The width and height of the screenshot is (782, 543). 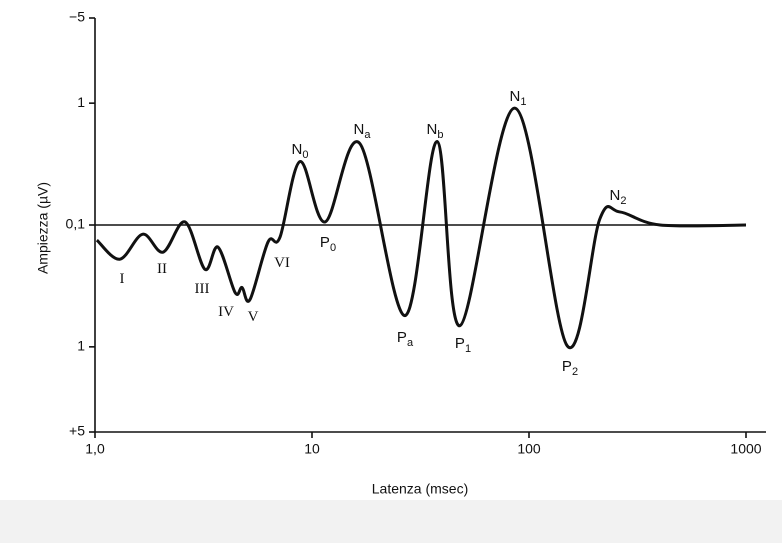 I want to click on peak-label: P1, so click(x=463, y=345).